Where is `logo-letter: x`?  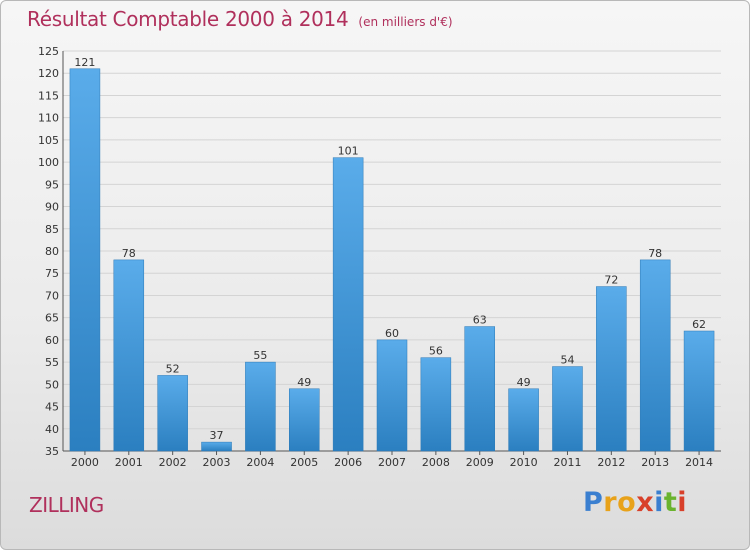
logo-letter: x is located at coordinates (645, 502).